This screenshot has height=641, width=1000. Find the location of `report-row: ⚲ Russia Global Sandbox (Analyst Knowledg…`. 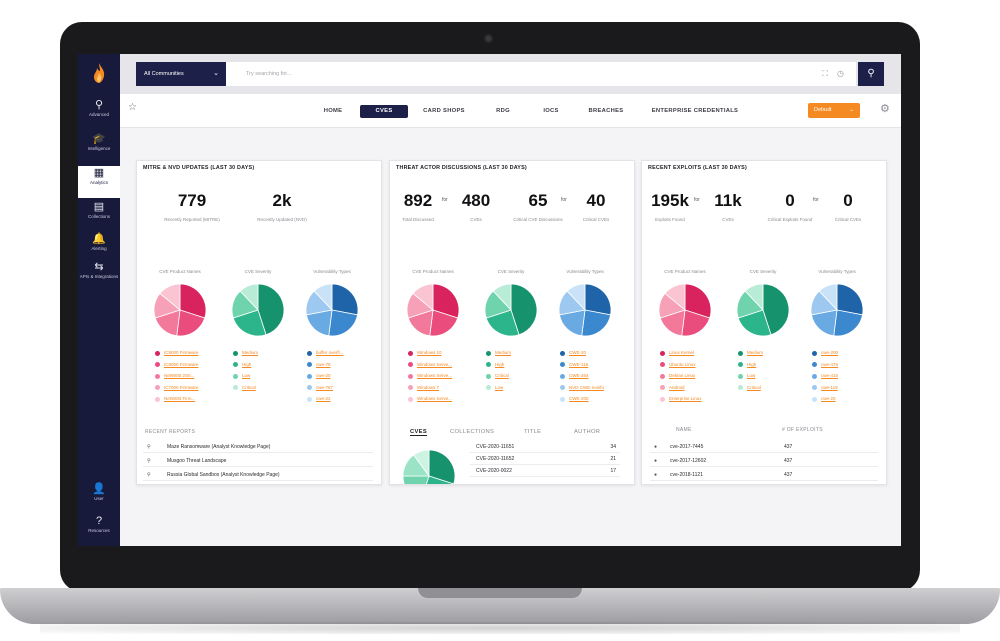

report-row: ⚲ Russia Global Sandbox (Analyst Knowledg… is located at coordinates (258, 475).